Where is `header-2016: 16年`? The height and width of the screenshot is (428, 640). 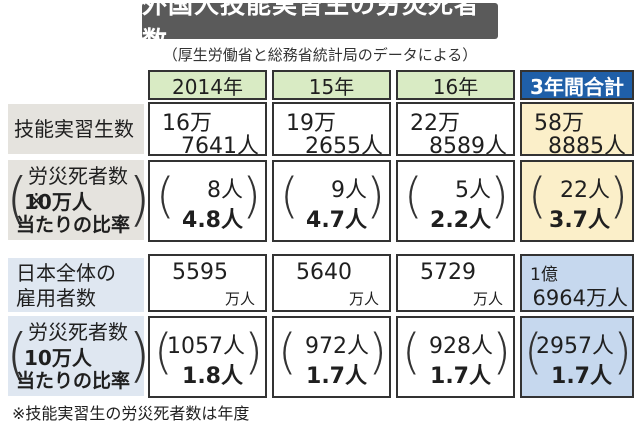
header-2016: 16年 is located at coordinates (455, 85).